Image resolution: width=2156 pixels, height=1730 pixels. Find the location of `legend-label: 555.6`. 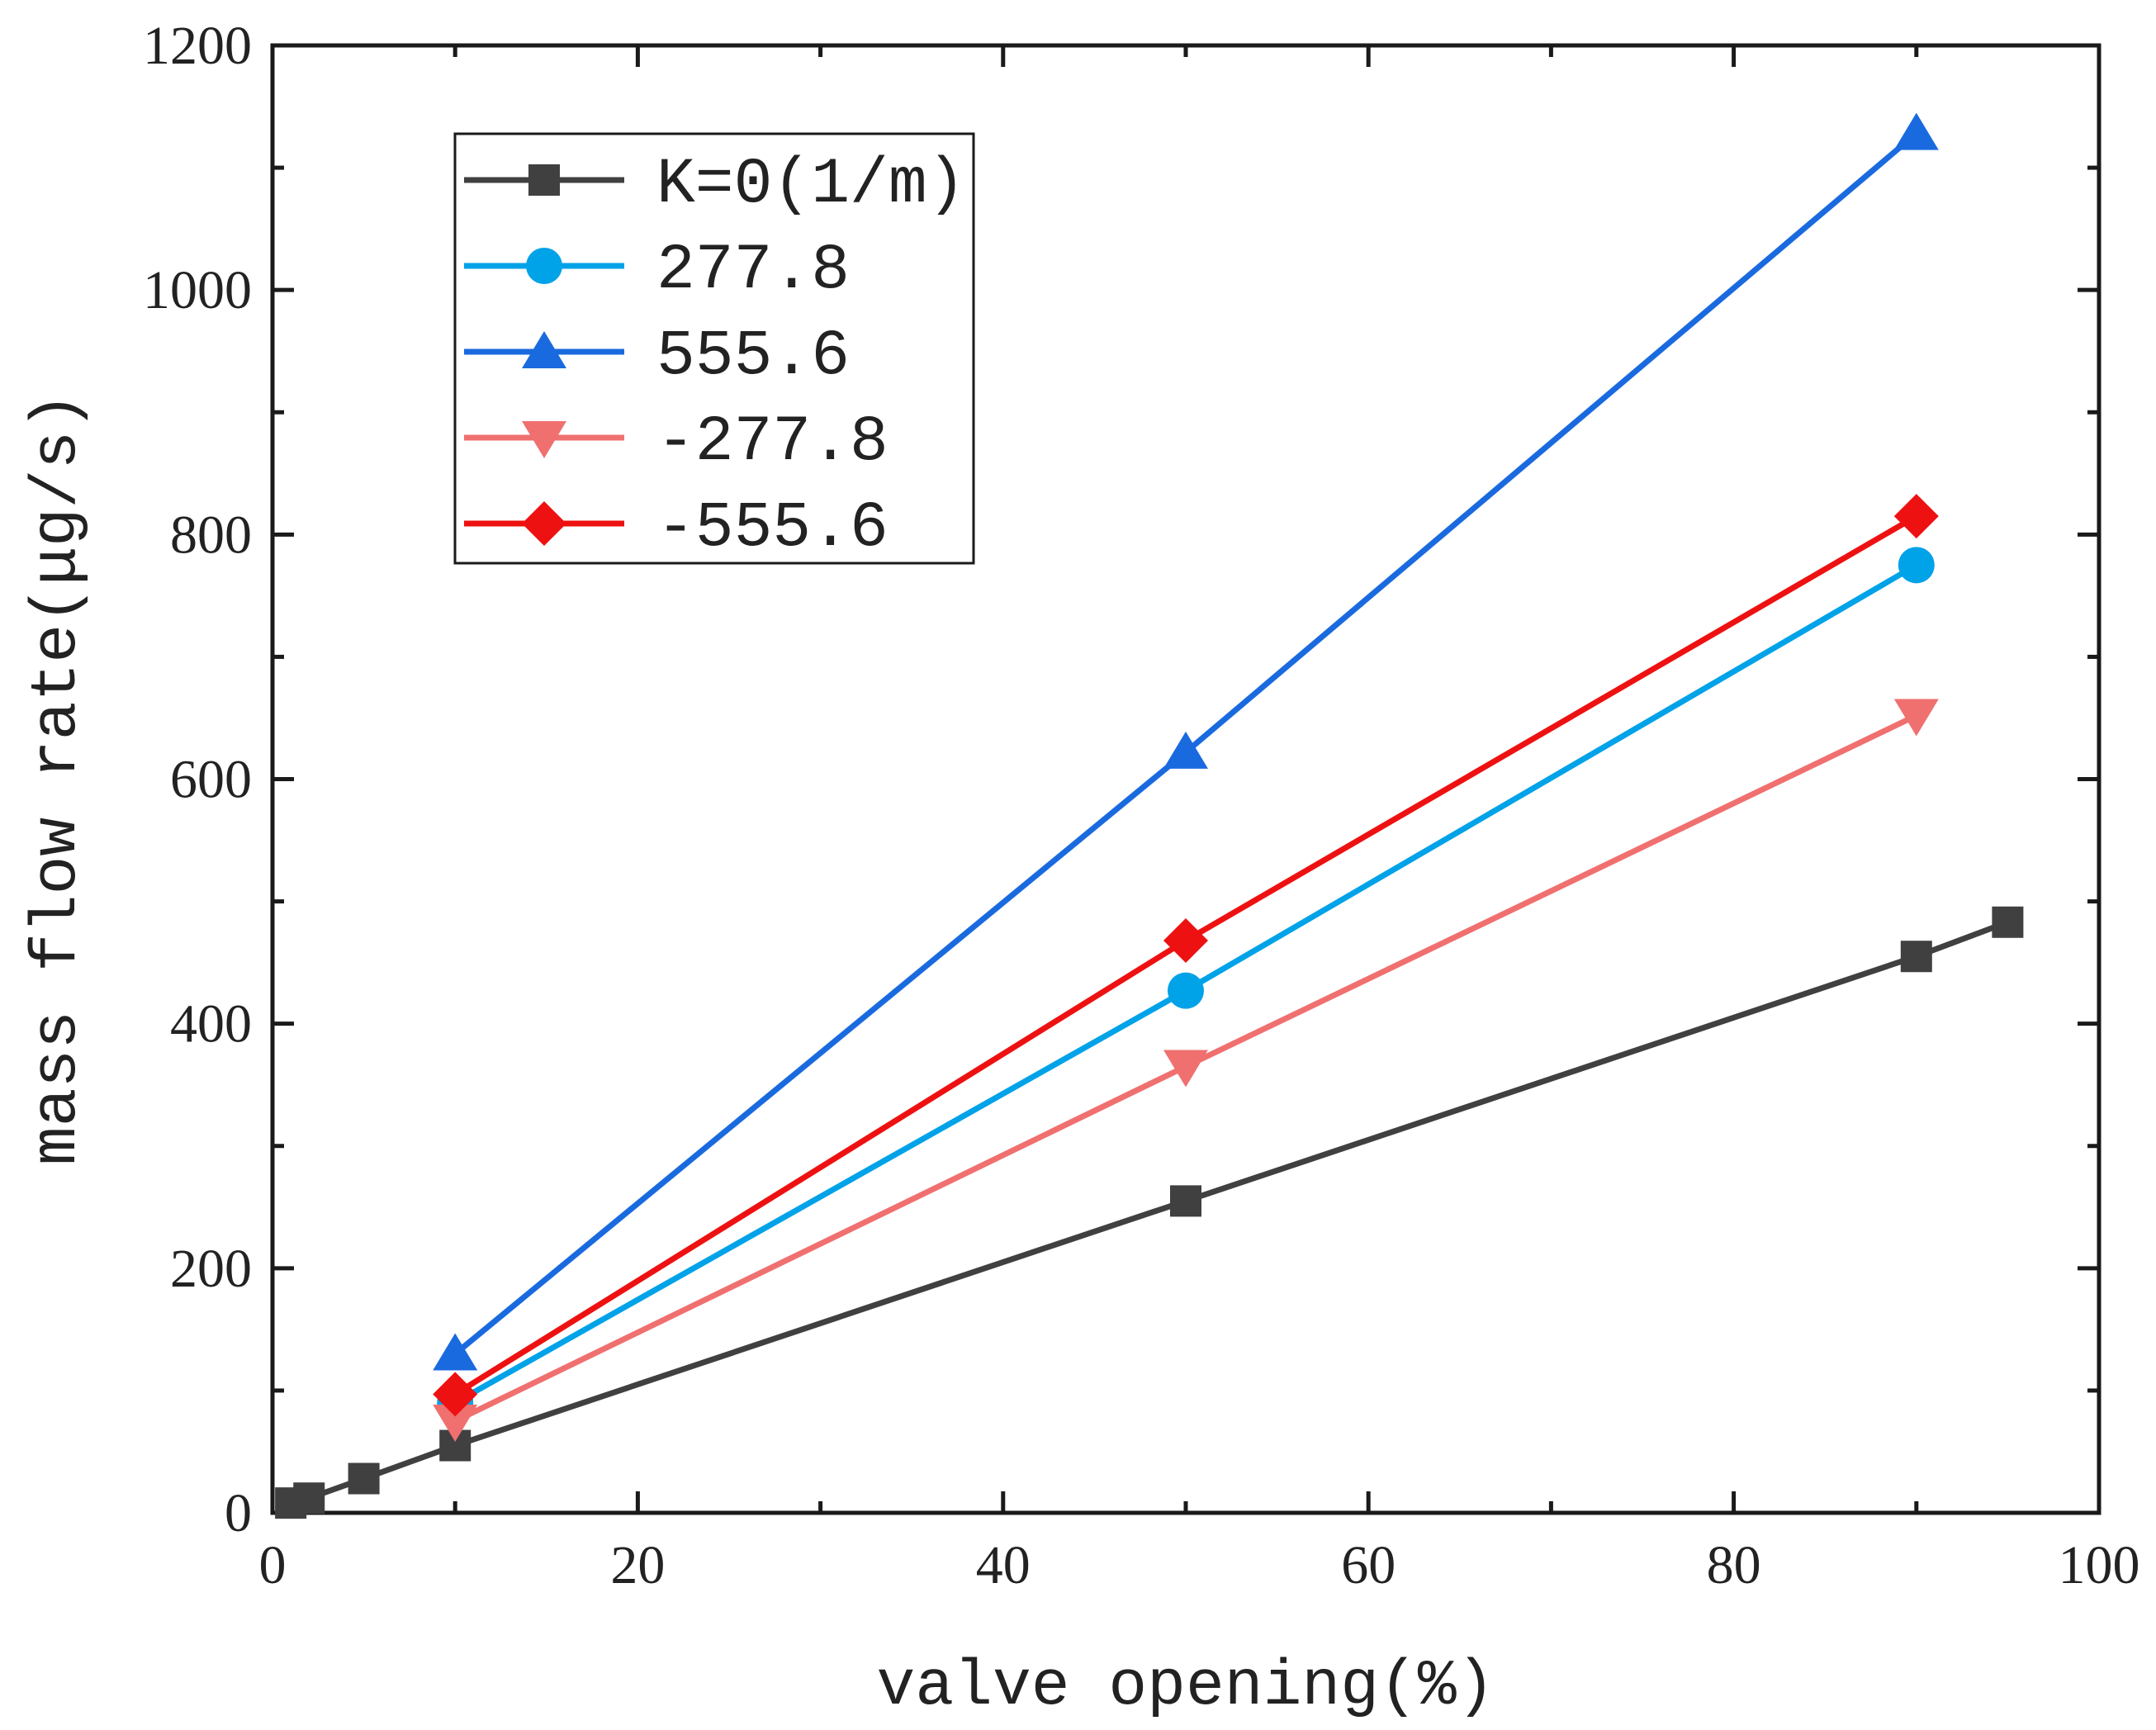

legend-label: 555.6 is located at coordinates (753, 357).